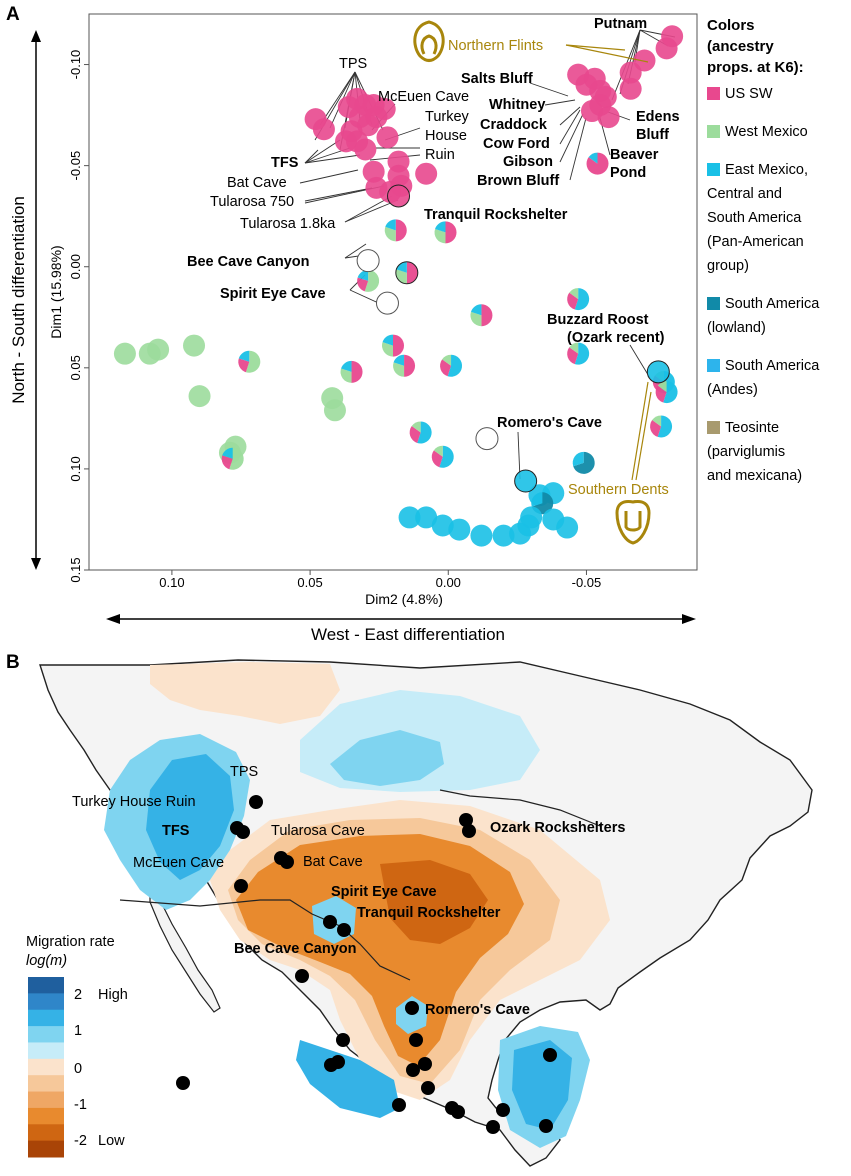  I want to click on label-salts-bluff: Salts Bluff, so click(497, 79).